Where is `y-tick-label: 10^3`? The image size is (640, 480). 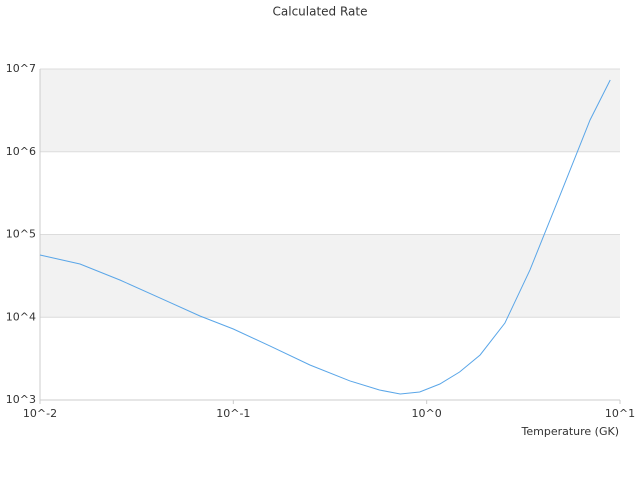
y-tick-label: 10^3 is located at coordinates (21, 399).